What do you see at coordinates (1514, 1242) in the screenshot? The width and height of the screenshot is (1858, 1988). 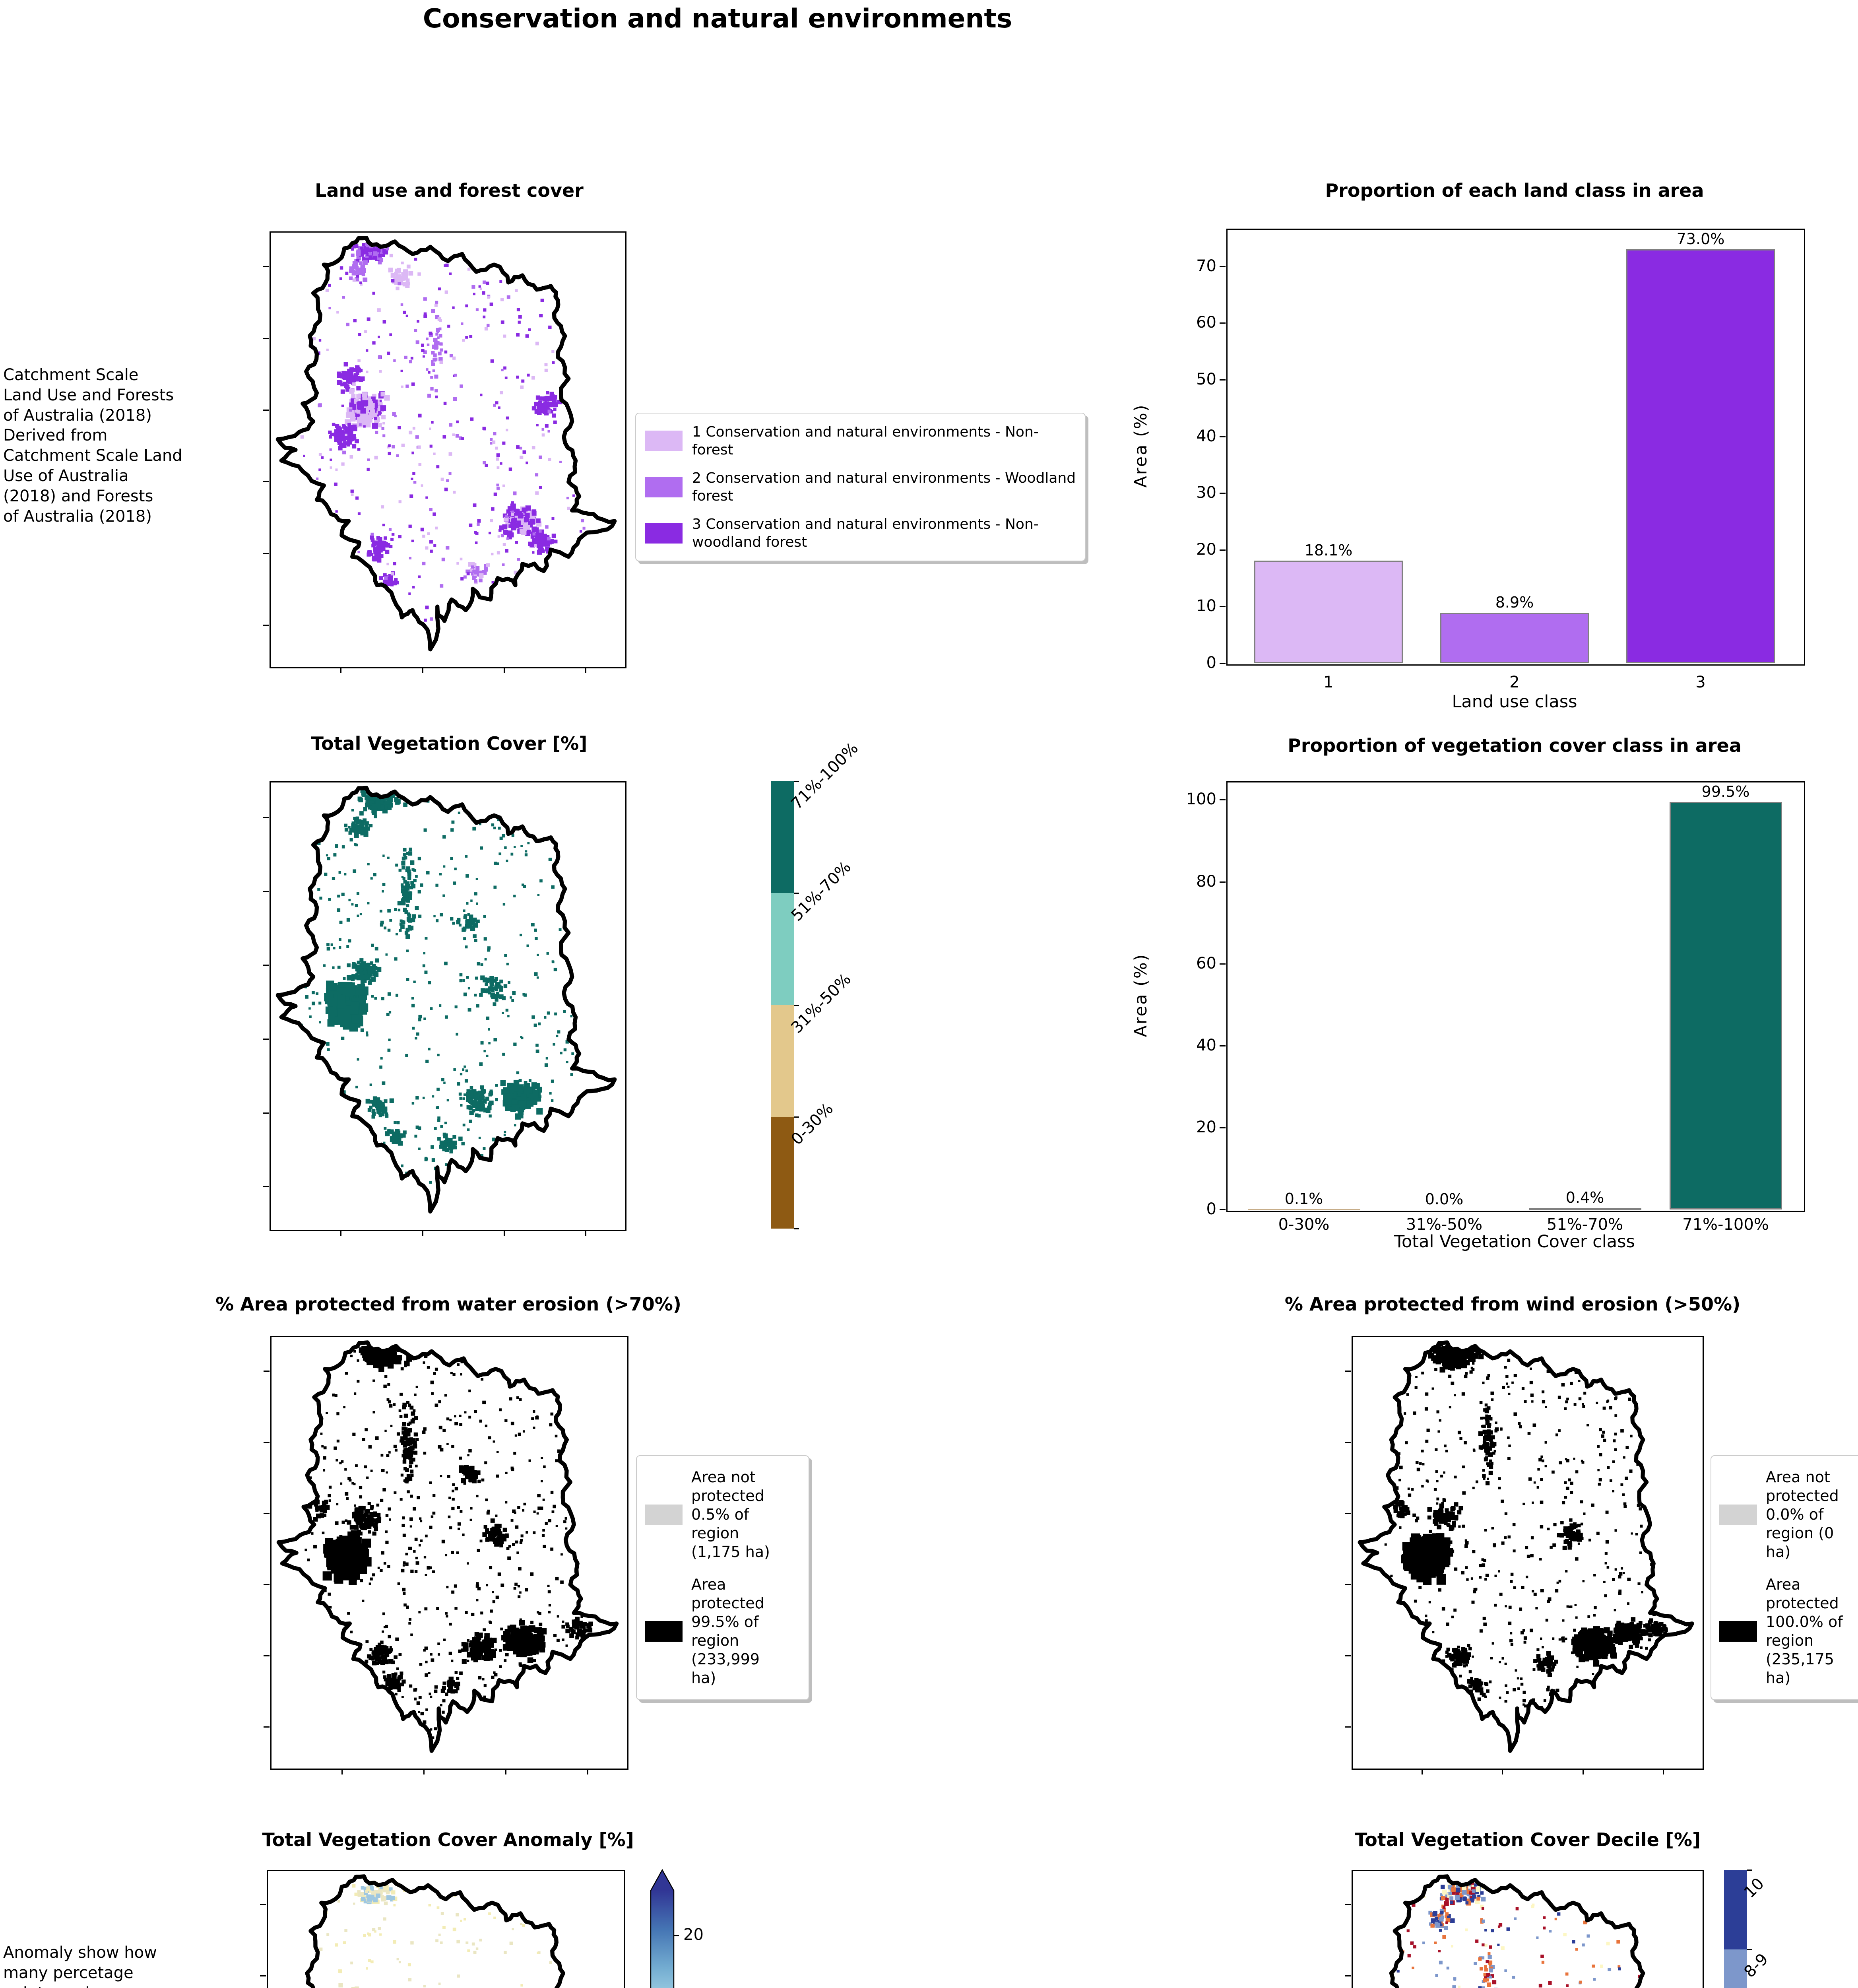 I see `x-axis-label: Total Vegetation Cover class` at bounding box center [1514, 1242].